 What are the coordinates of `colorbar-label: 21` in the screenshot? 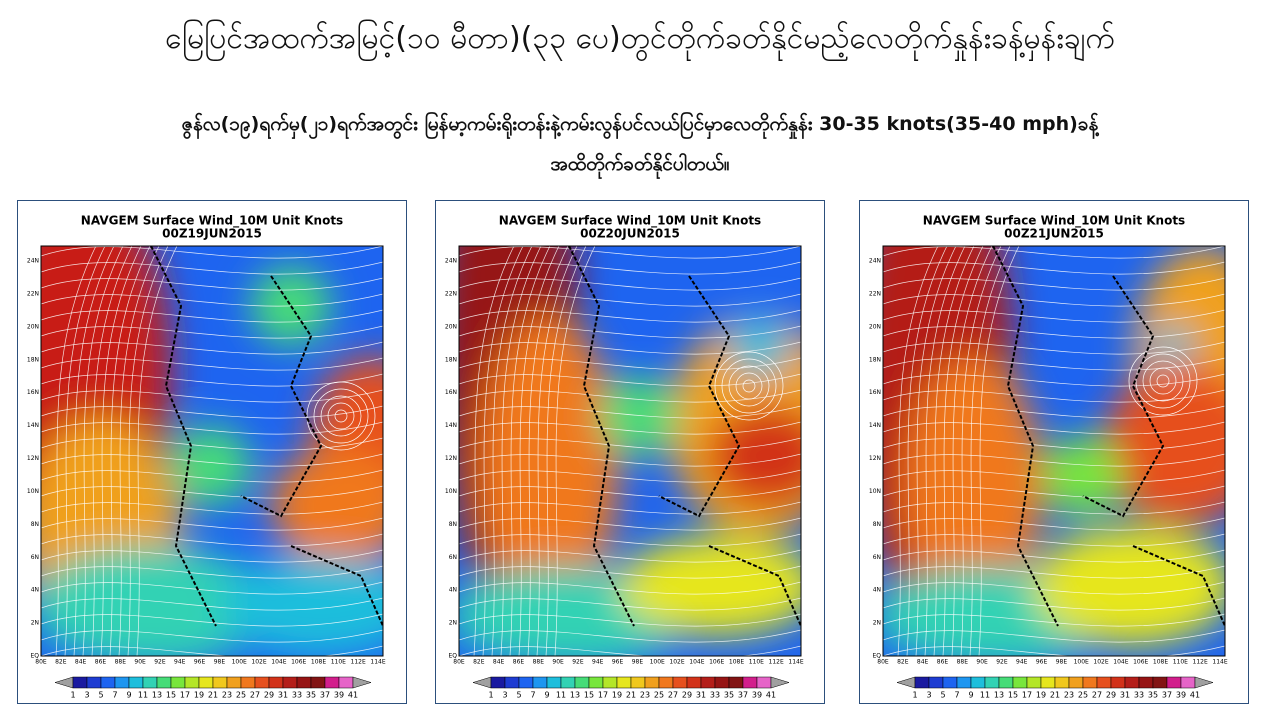 It's located at (213, 695).